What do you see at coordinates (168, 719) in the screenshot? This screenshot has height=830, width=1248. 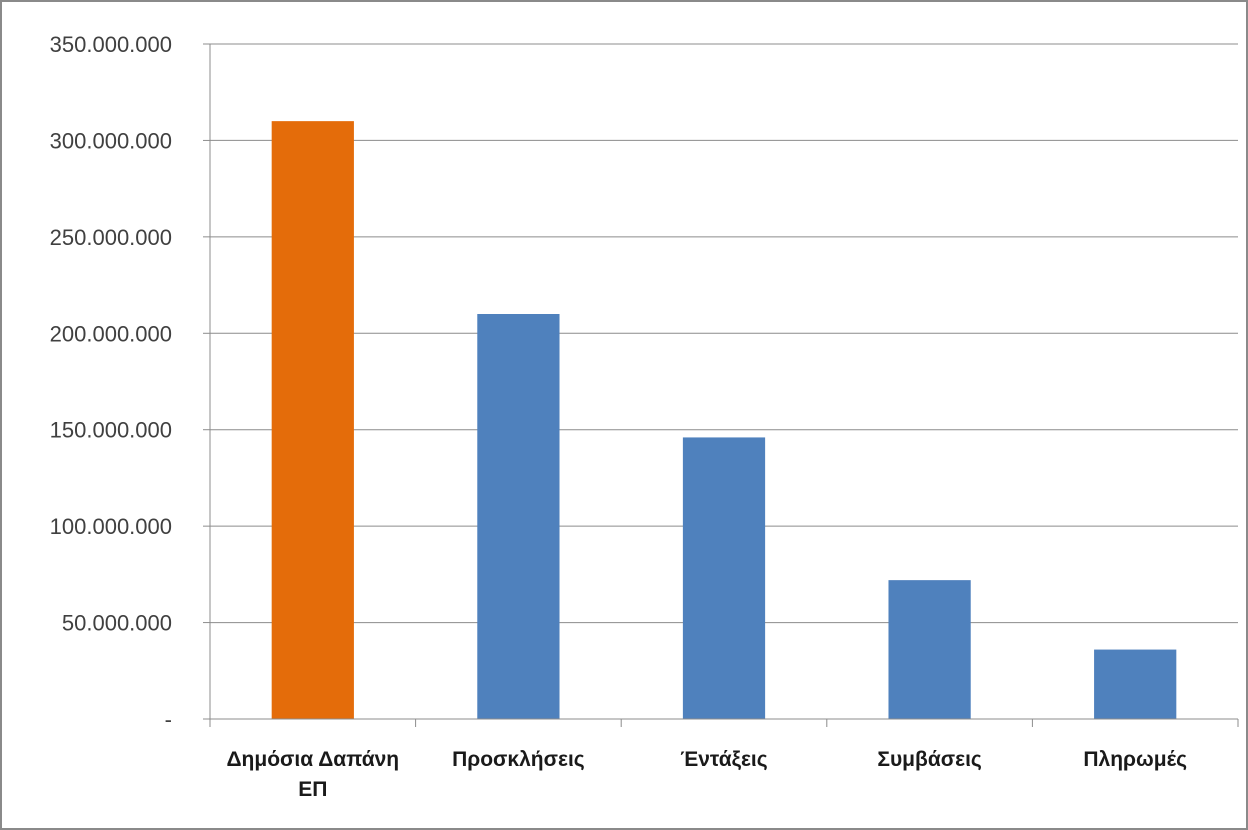 I see `y-tick-label: -` at bounding box center [168, 719].